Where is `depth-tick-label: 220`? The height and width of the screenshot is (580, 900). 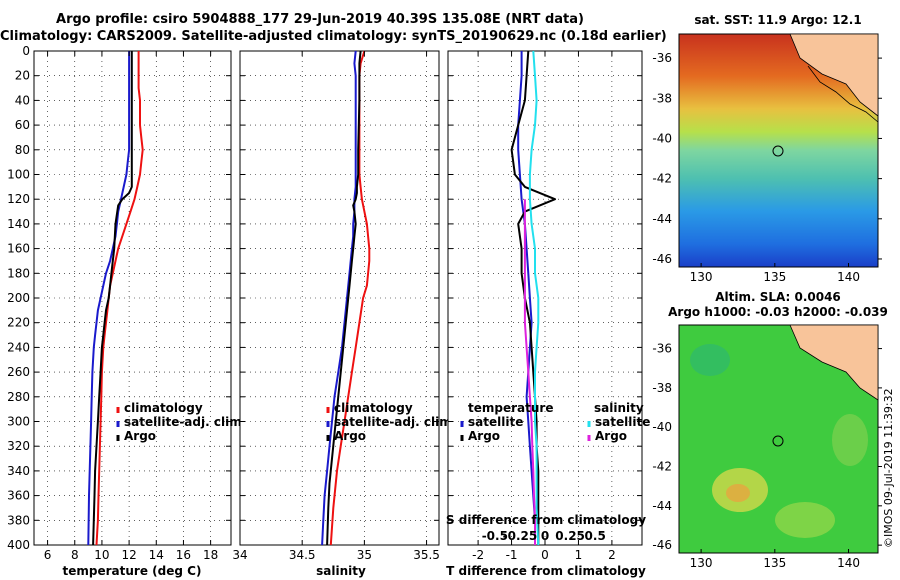 depth-tick-label: 220 is located at coordinates (18, 323).